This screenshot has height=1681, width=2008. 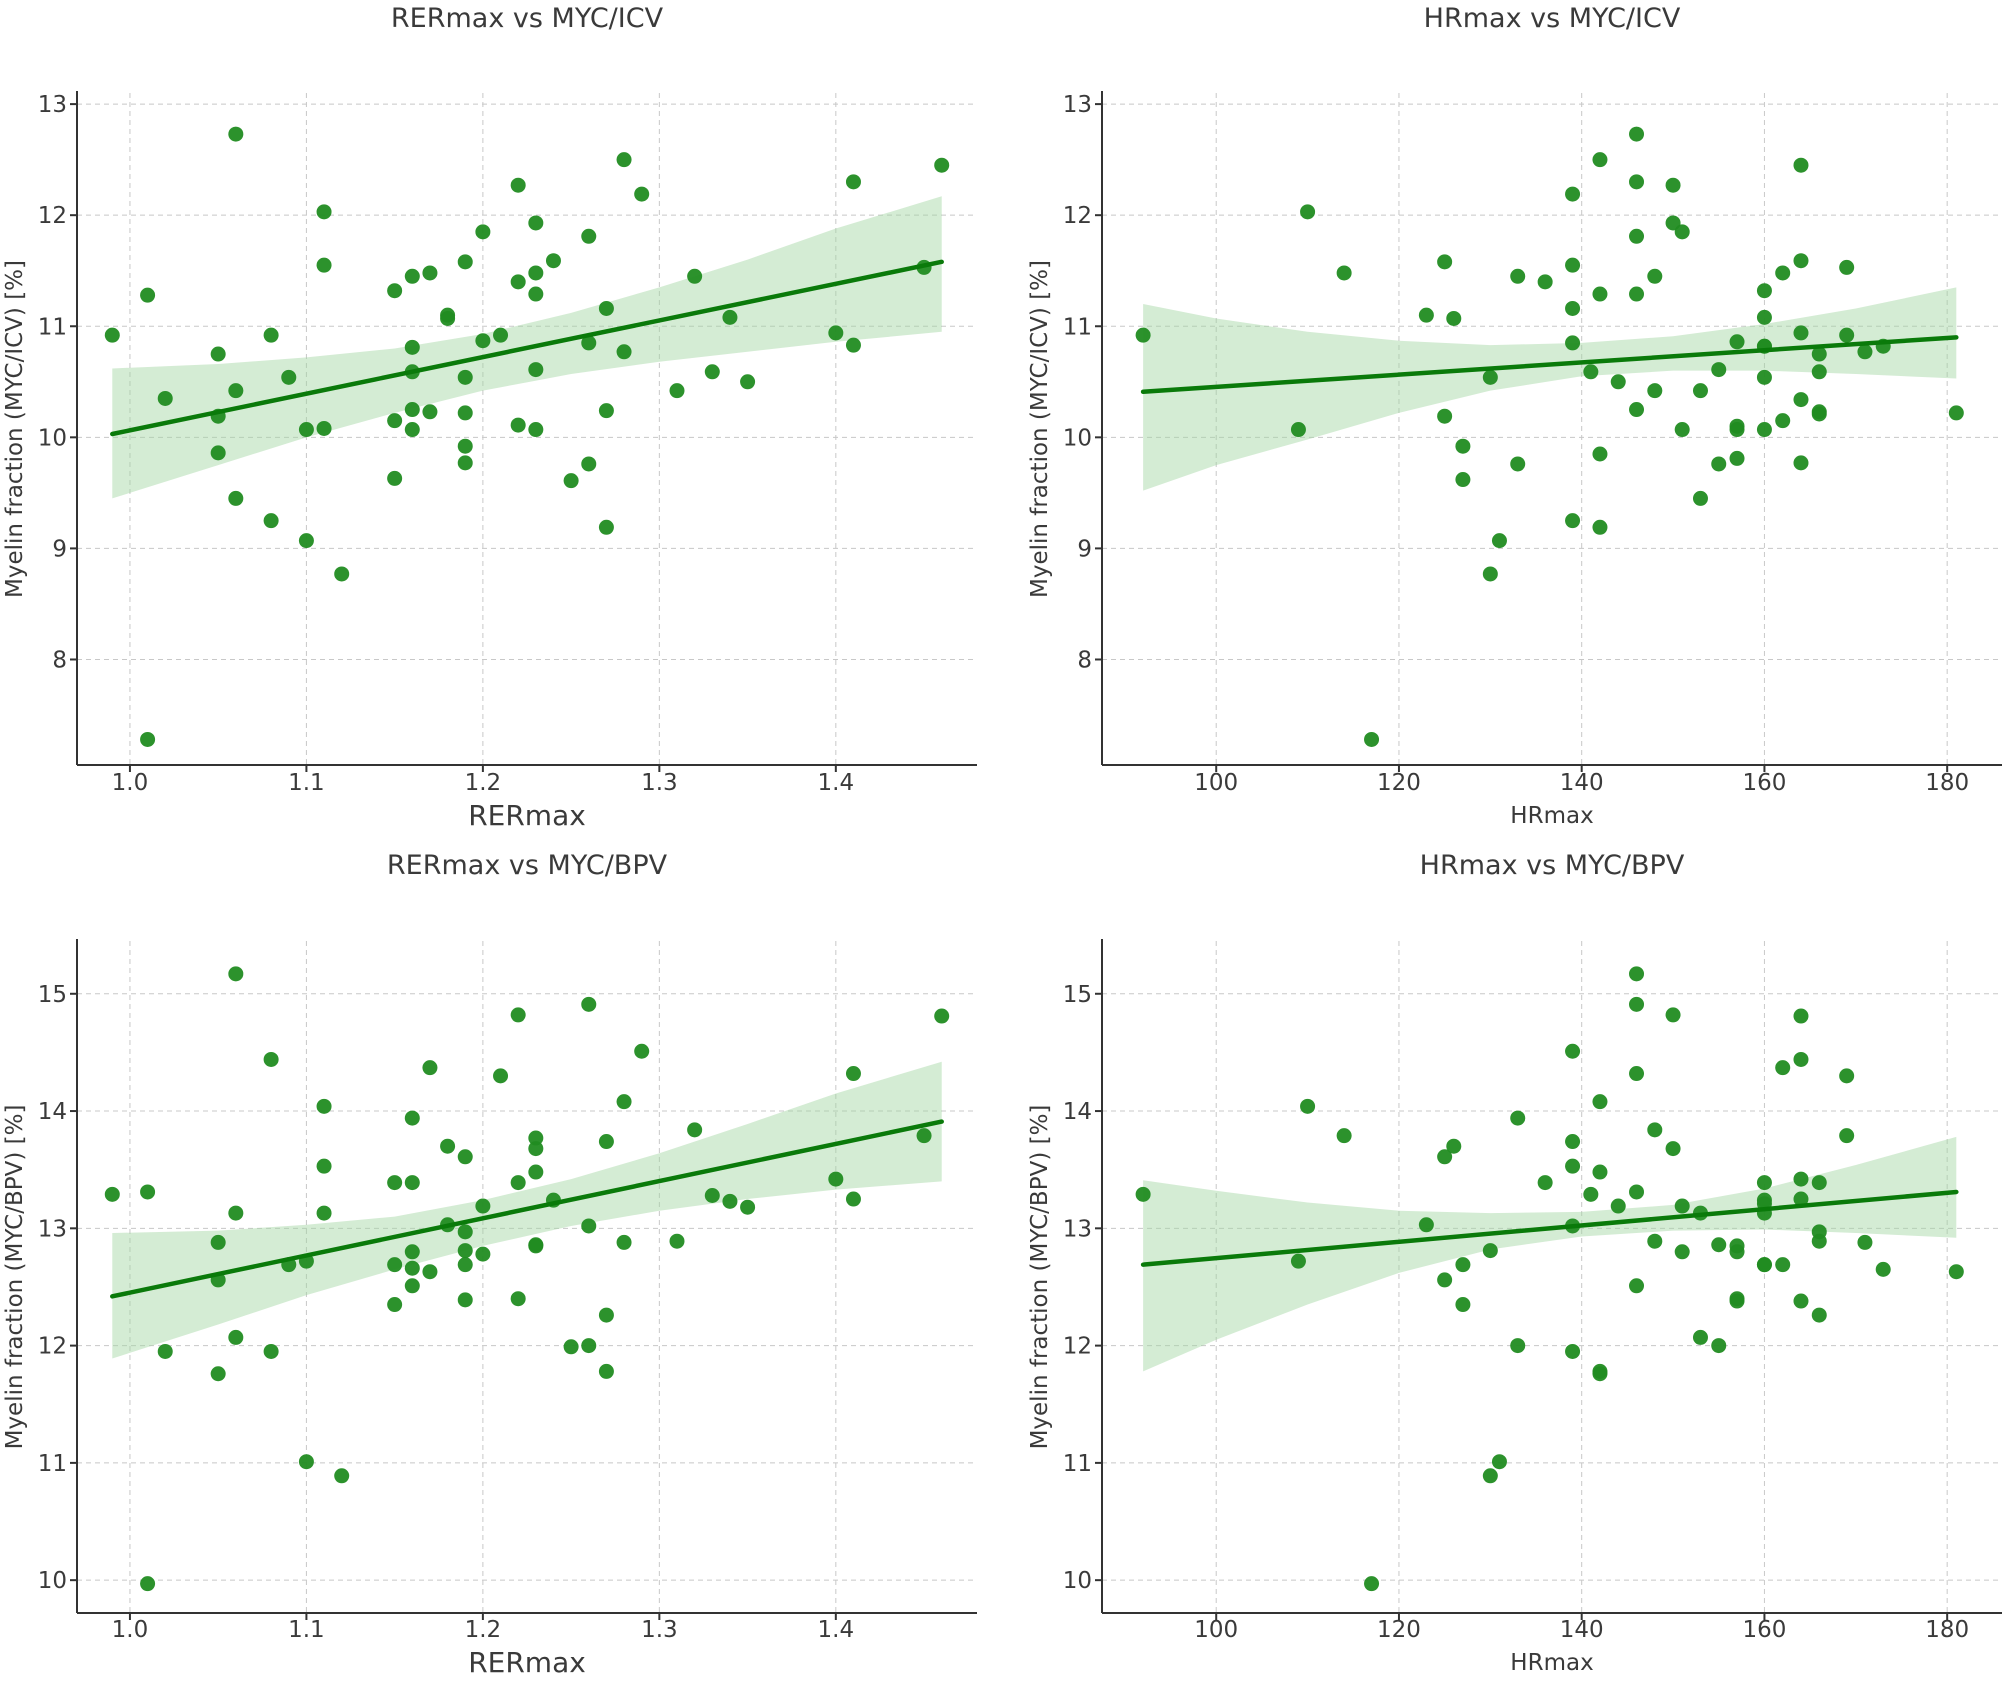 I want to click on x-tick-label: 1.4, so click(x=836, y=783).